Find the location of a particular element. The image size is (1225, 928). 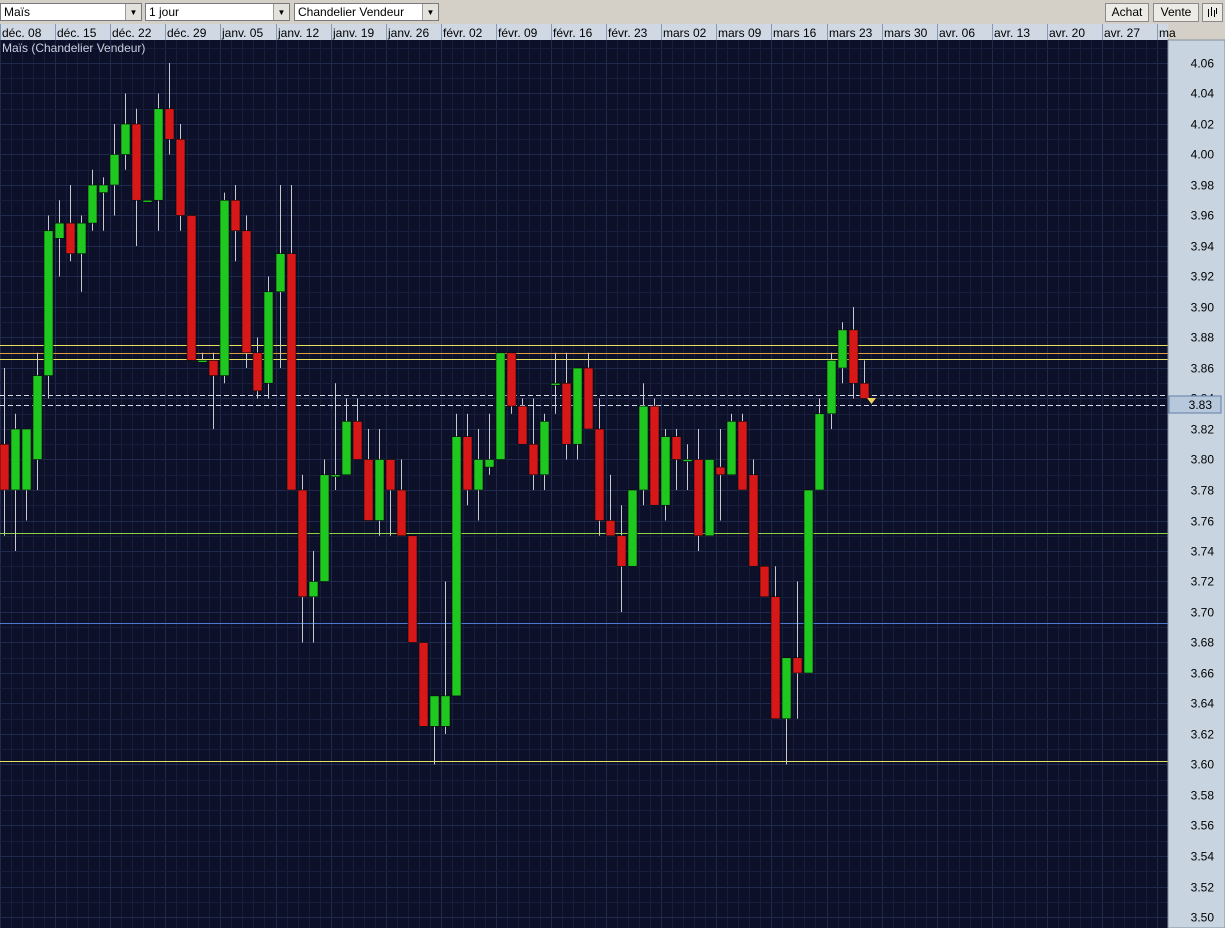

sell-button: Vente is located at coordinates (1176, 12).